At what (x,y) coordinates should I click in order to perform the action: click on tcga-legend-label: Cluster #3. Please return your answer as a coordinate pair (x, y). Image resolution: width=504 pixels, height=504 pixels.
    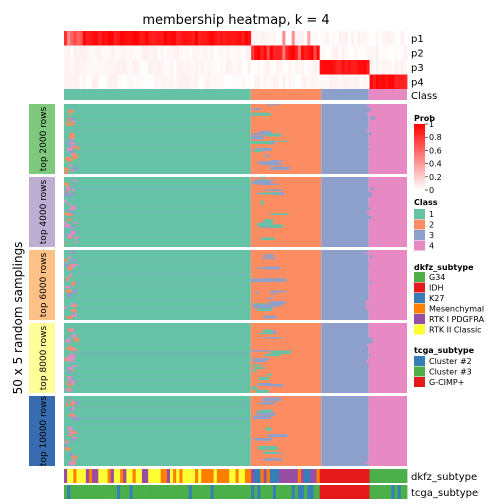
    Looking at the image, I should click on (450, 372).